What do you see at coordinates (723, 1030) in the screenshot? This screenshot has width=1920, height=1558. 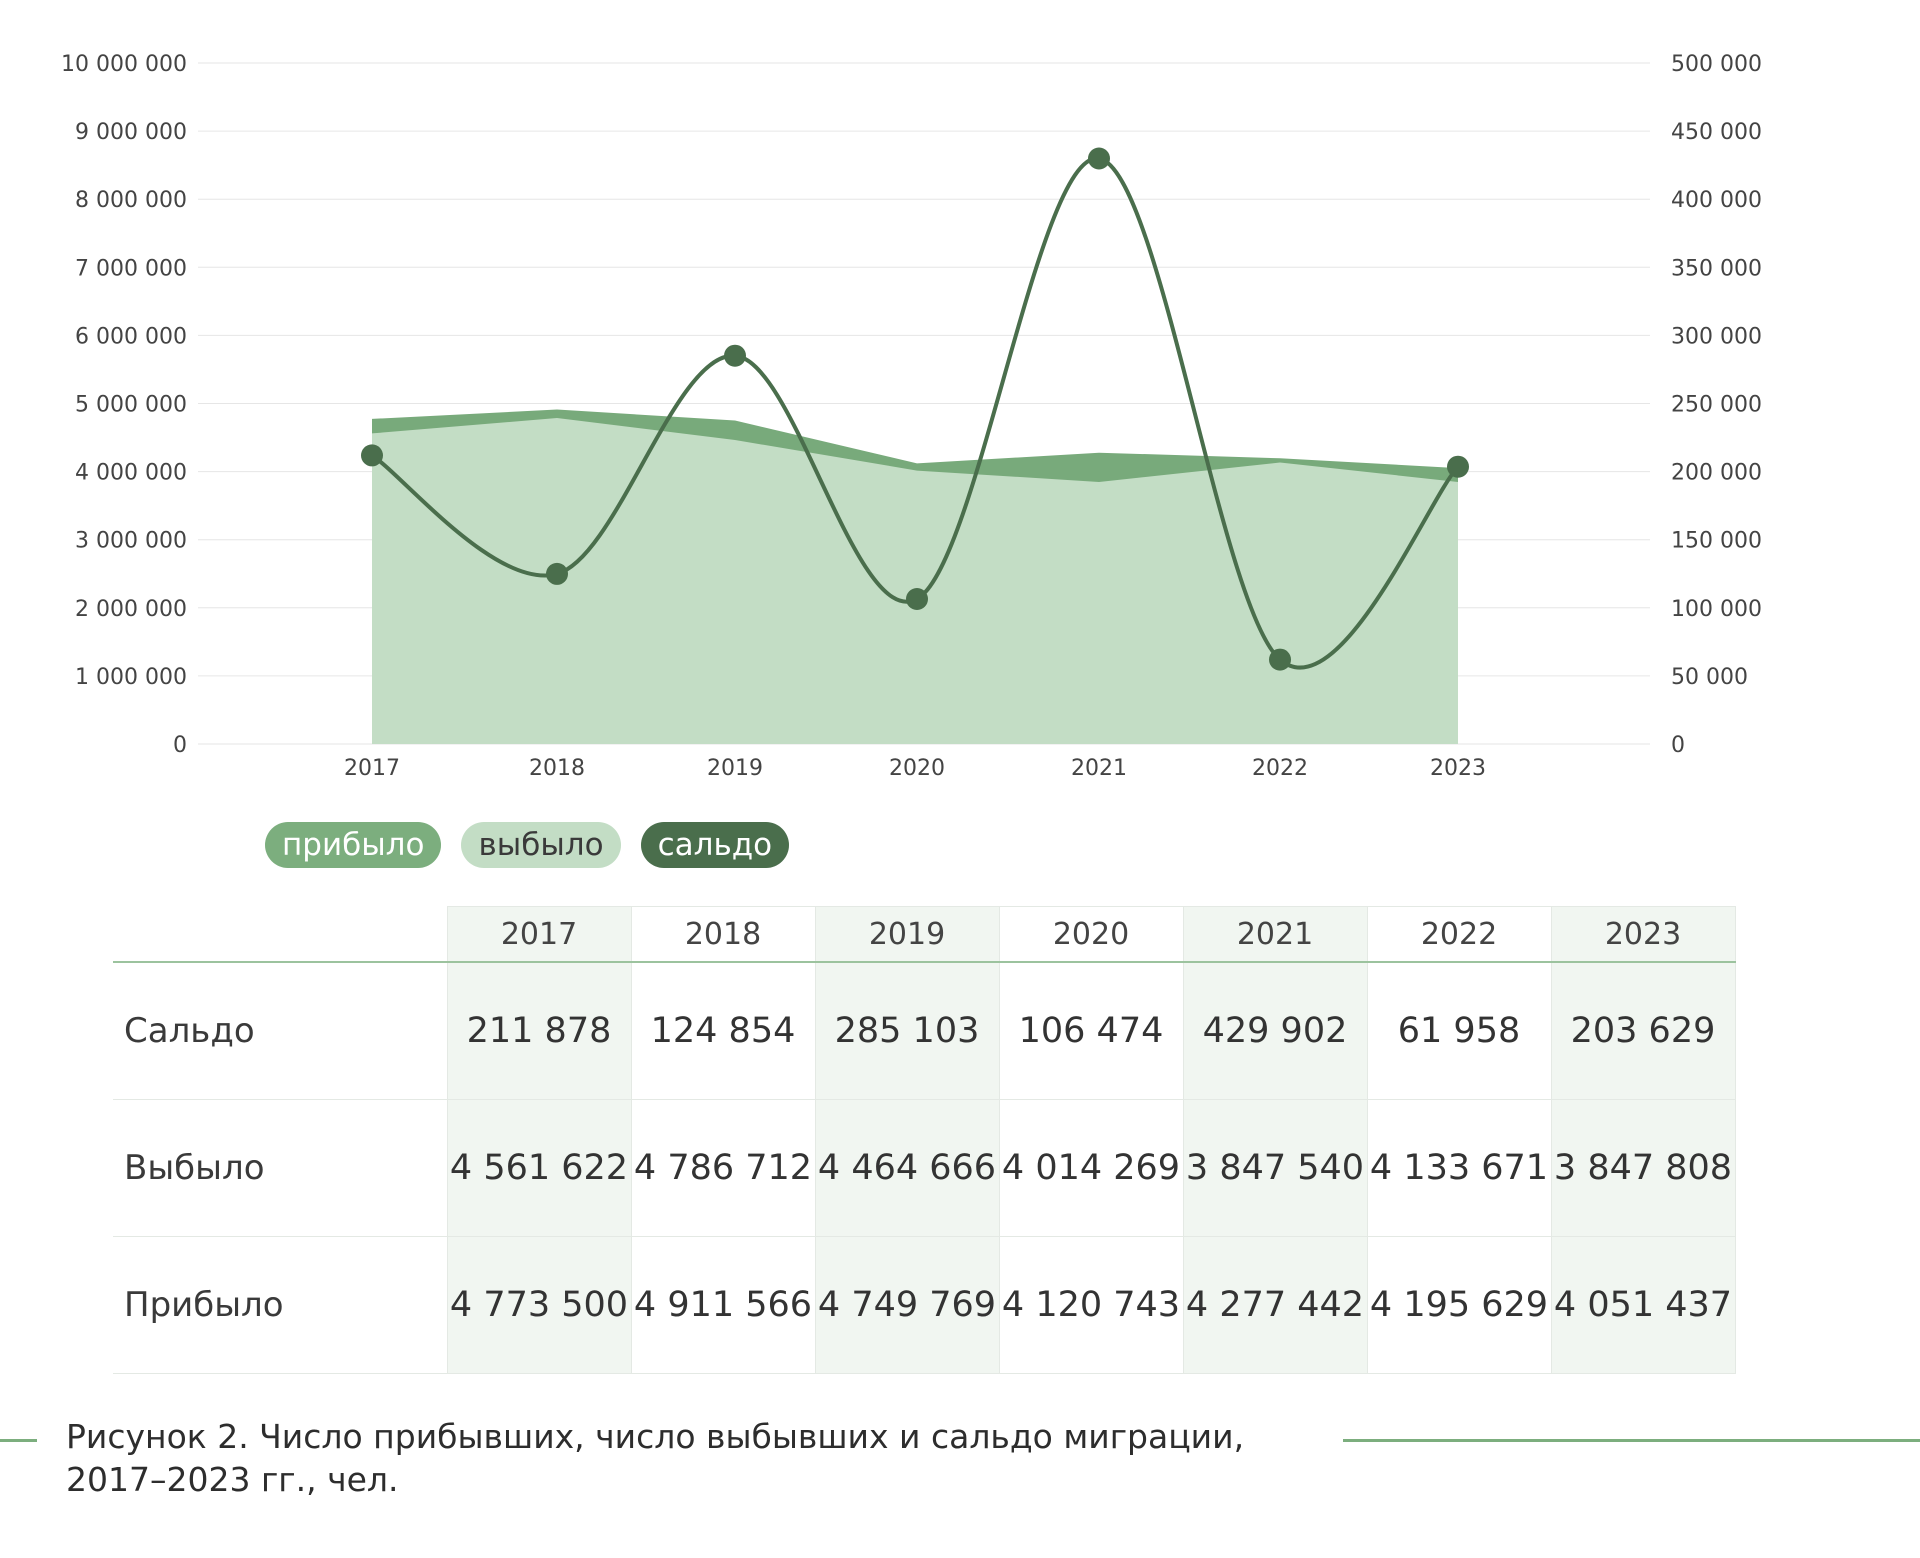 I see `table-cell: 124 854` at bounding box center [723, 1030].